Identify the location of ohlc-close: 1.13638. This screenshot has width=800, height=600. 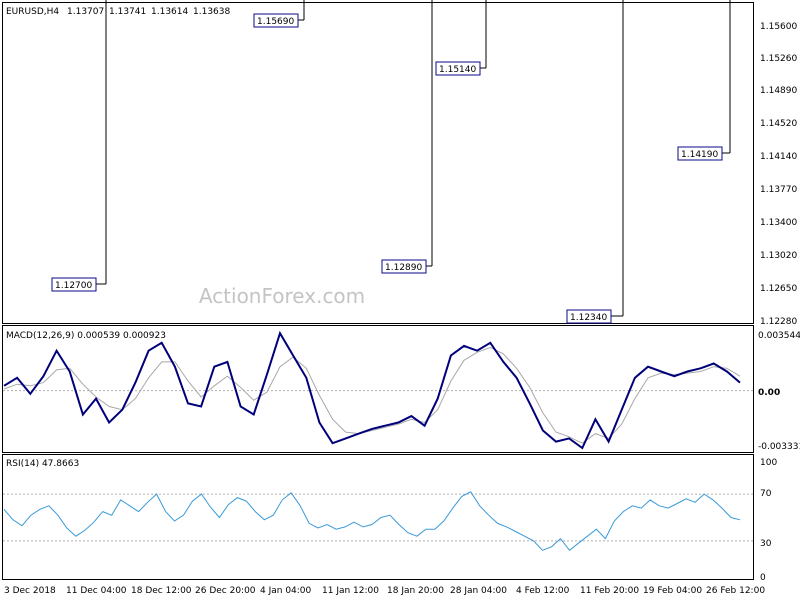
(211, 12).